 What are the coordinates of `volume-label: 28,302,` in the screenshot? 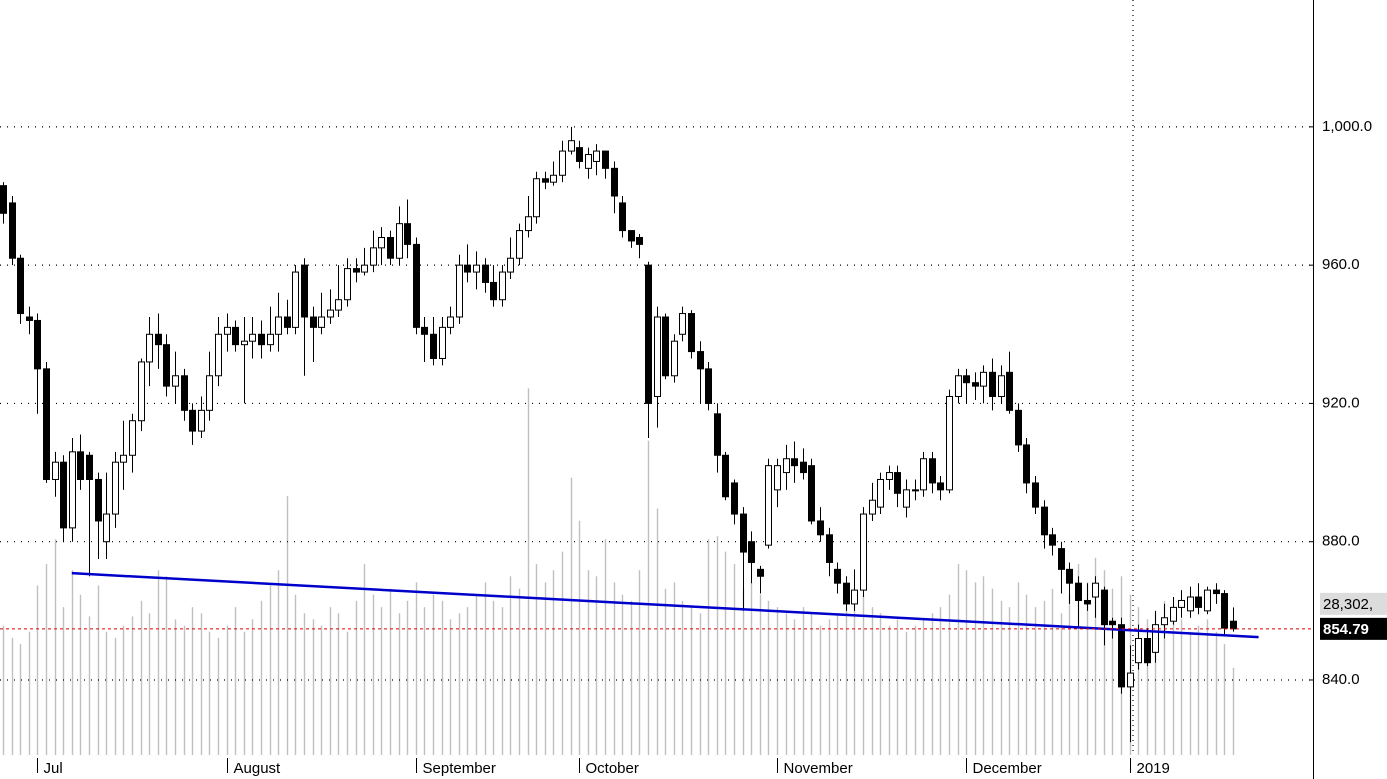 It's located at (1348, 604).